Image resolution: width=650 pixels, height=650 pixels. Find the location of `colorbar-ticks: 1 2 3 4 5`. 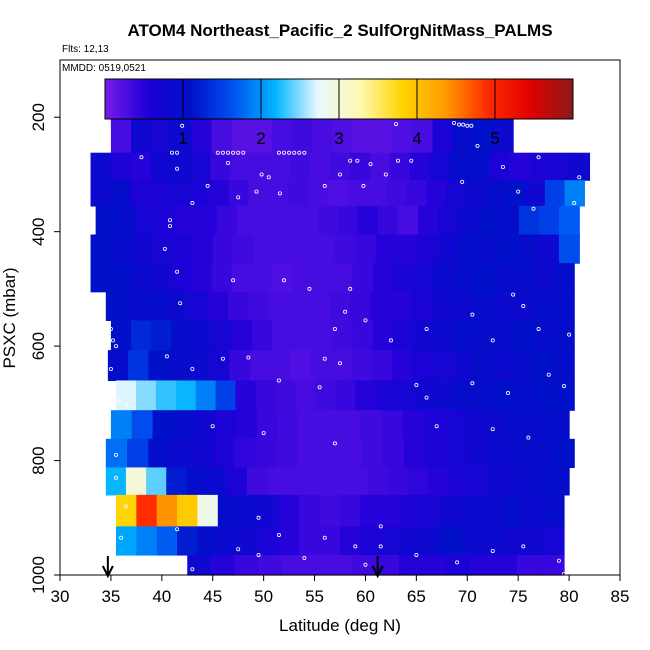

colorbar-ticks: 1 2 3 4 5 is located at coordinates (339, 113).